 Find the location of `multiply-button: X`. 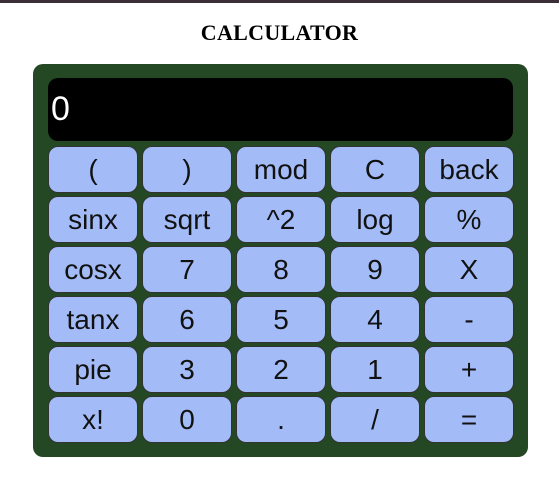

multiply-button: X is located at coordinates (469, 269).